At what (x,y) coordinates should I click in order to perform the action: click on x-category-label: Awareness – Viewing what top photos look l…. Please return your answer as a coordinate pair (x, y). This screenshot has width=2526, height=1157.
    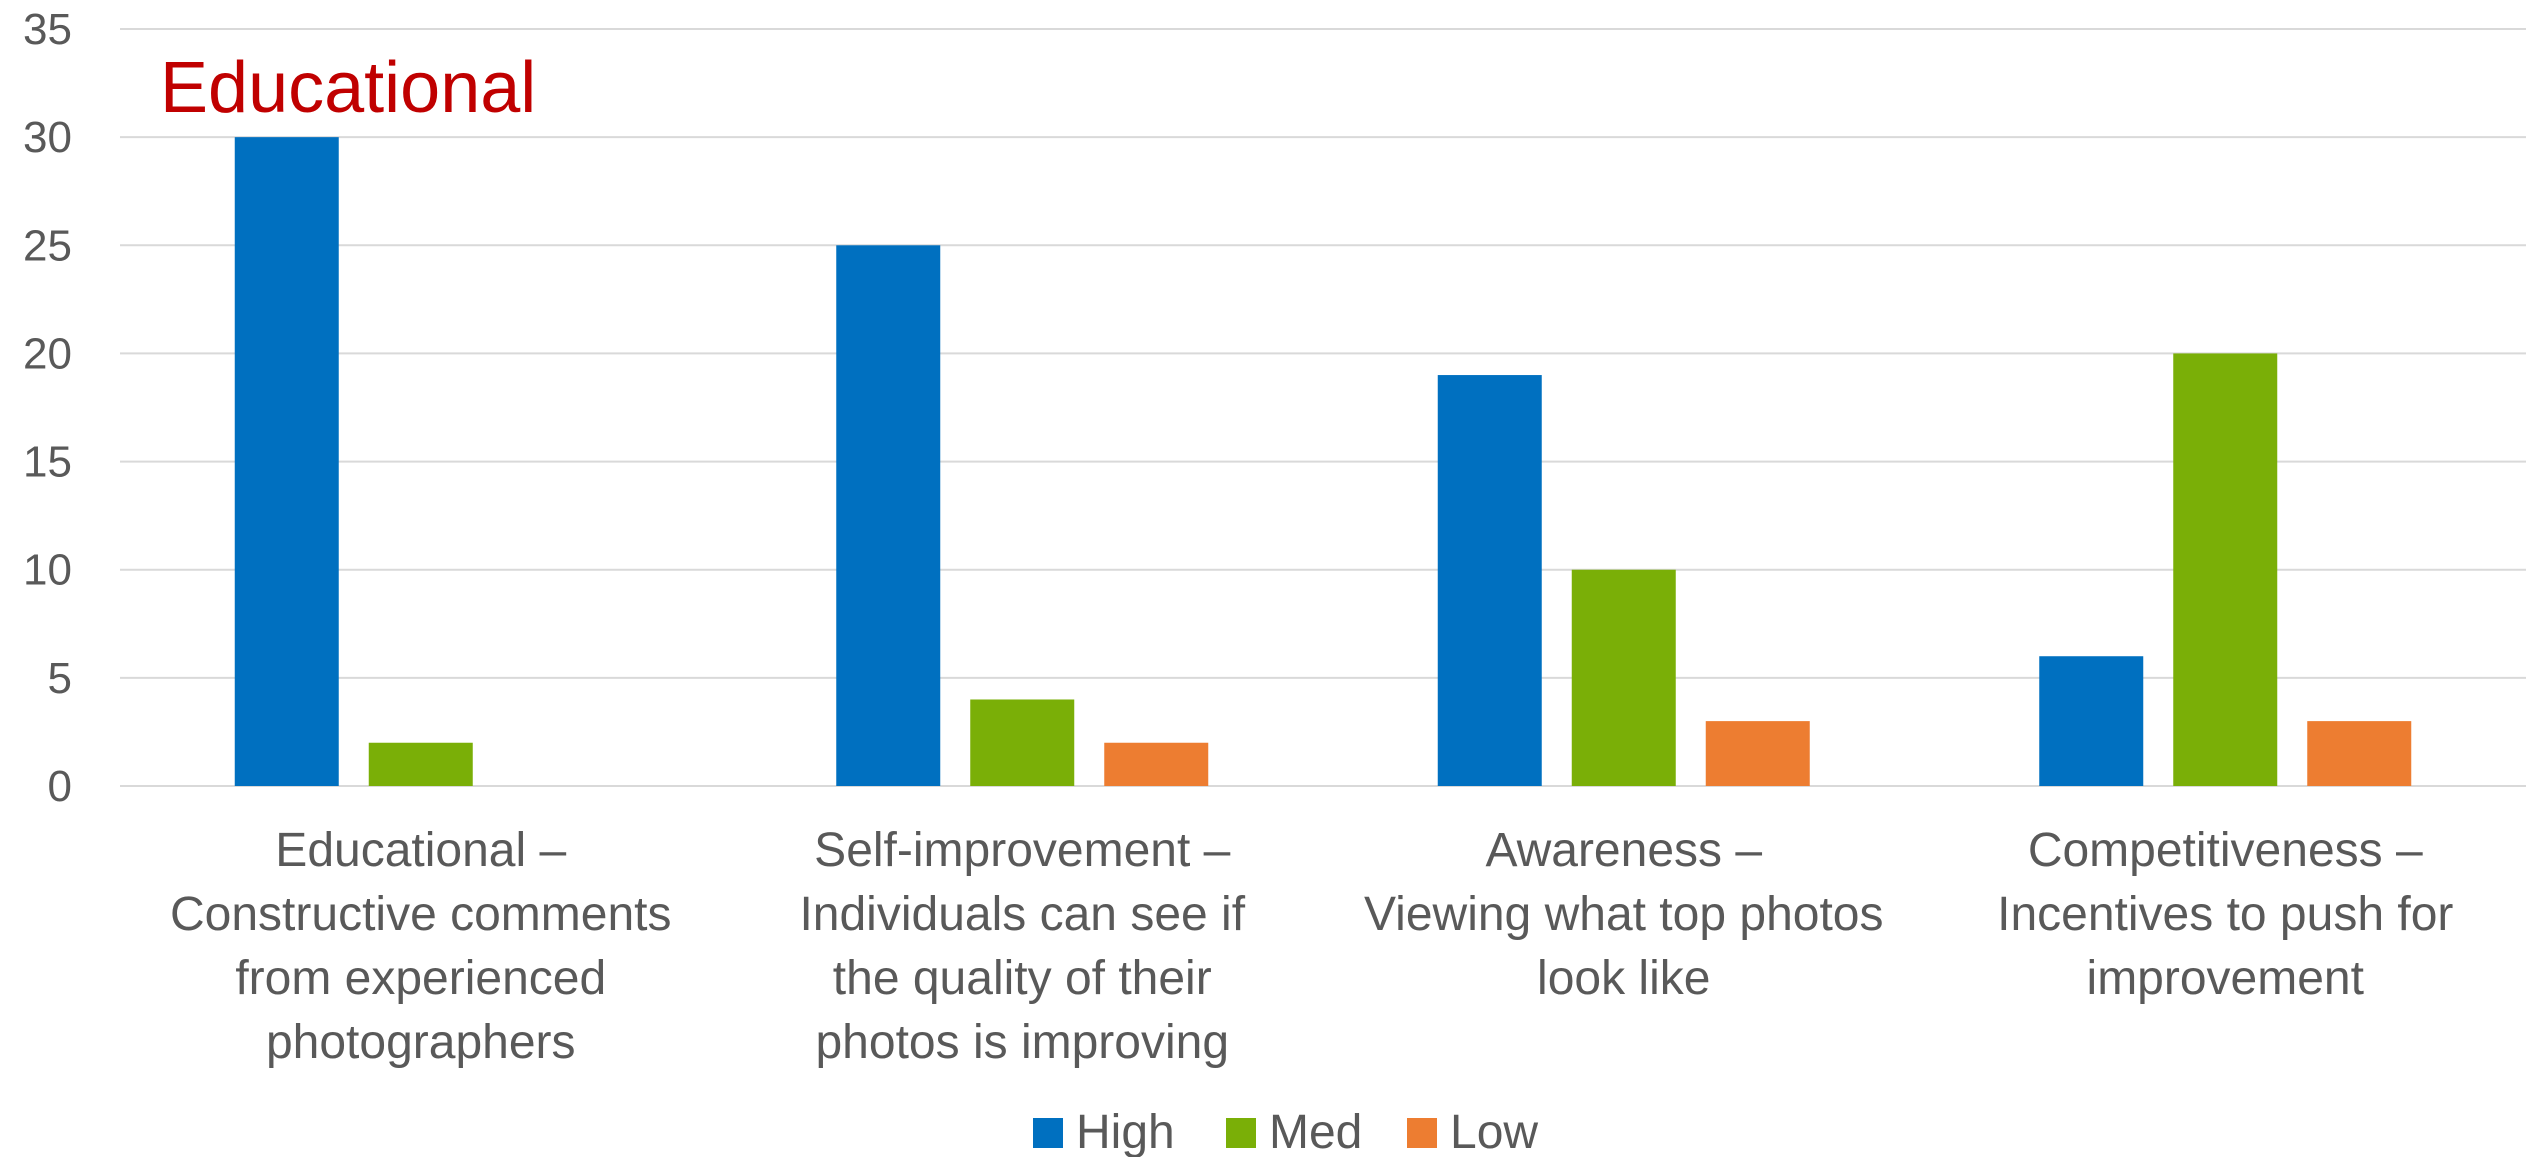
    Looking at the image, I should click on (1623, 914).